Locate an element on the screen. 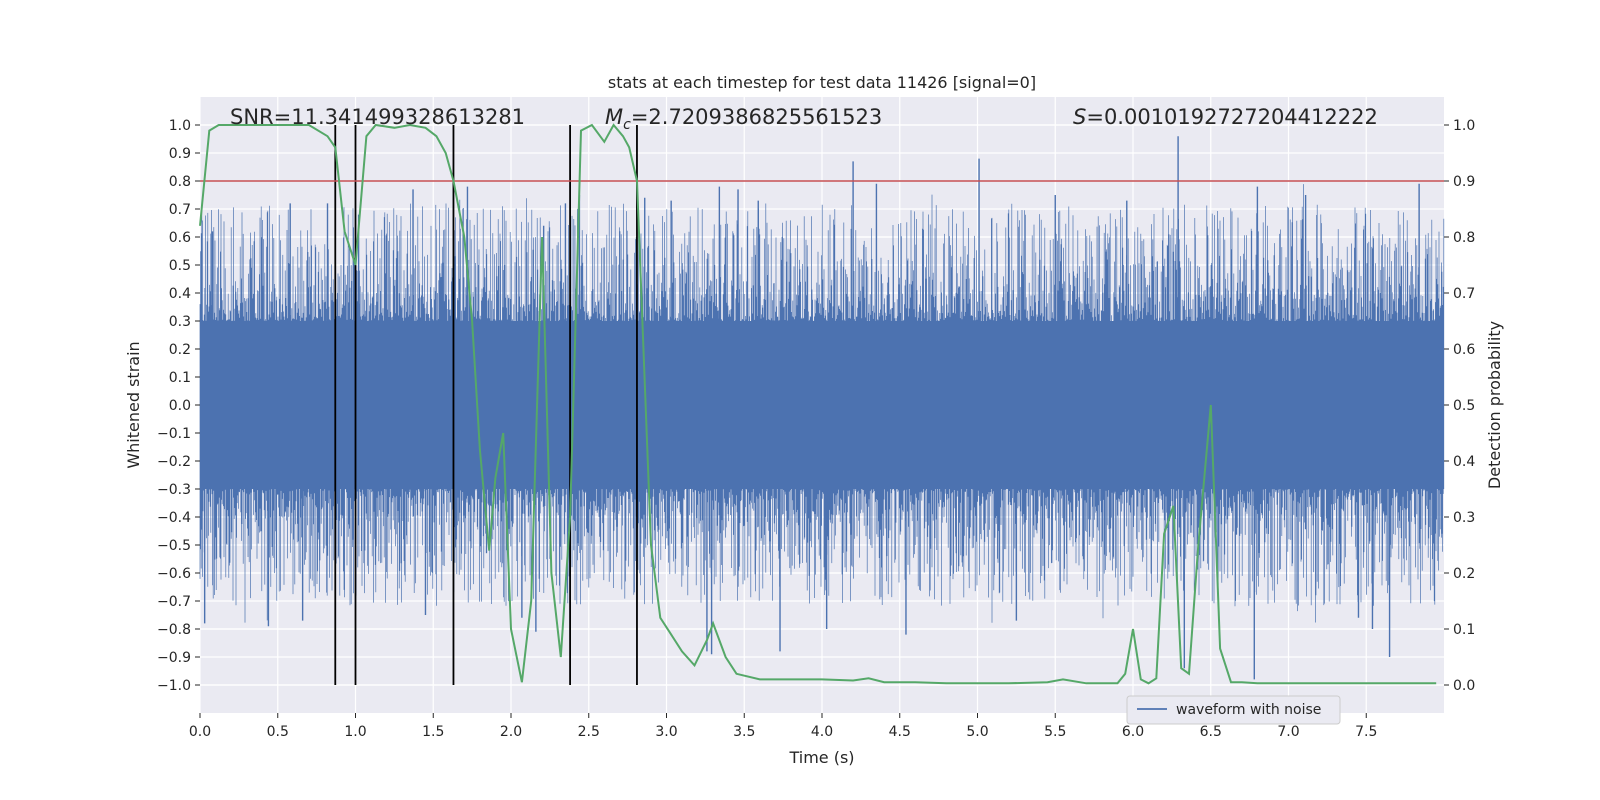 The image size is (1600, 800). y-right-tick-label: 0.9 is located at coordinates (1464, 182).